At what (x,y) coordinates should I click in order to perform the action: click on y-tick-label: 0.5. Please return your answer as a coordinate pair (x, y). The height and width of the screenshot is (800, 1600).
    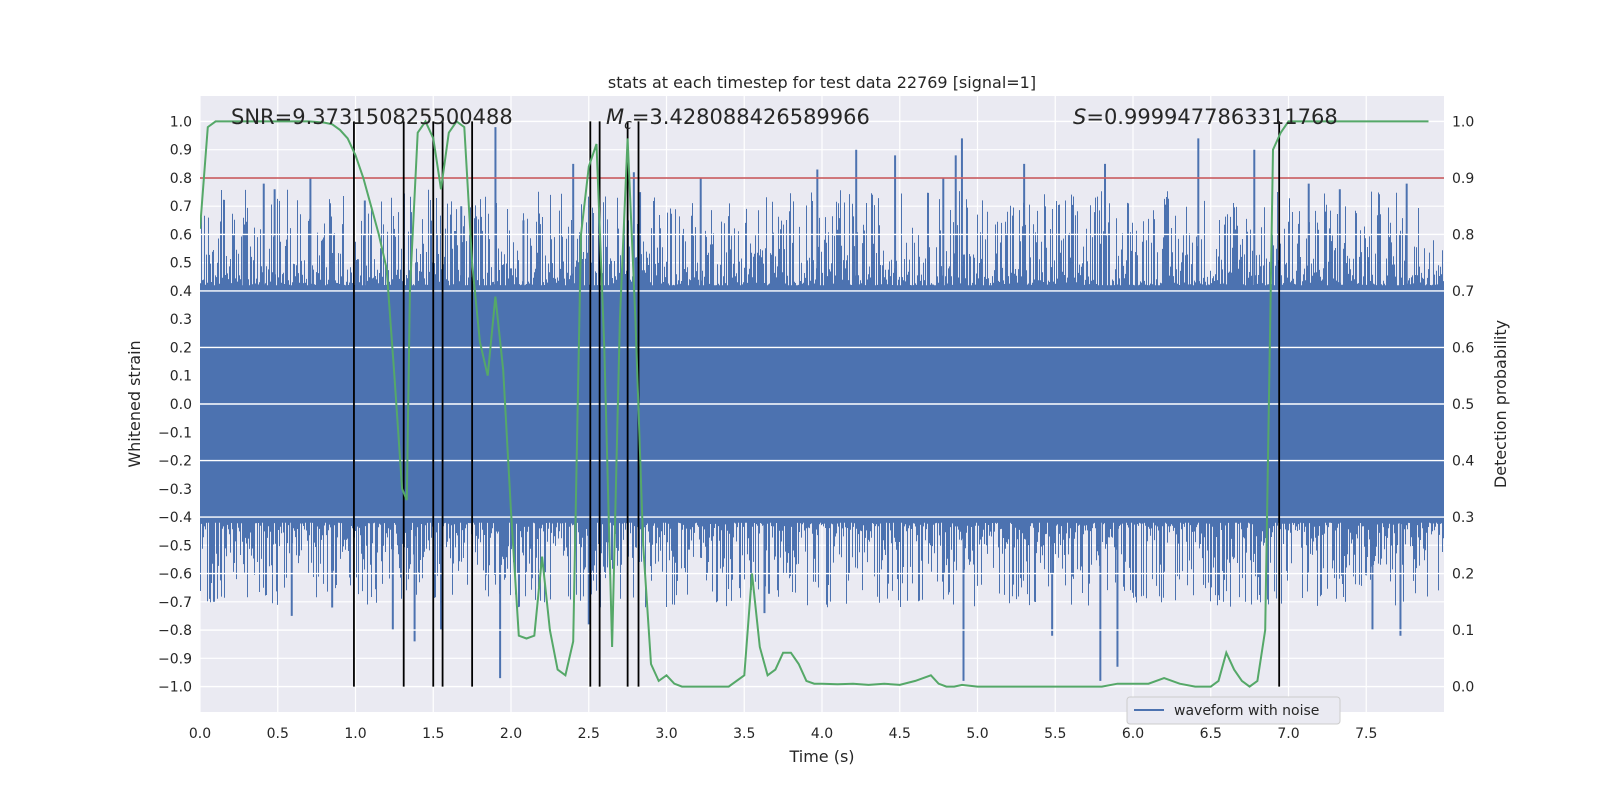
    Looking at the image, I should click on (181, 264).